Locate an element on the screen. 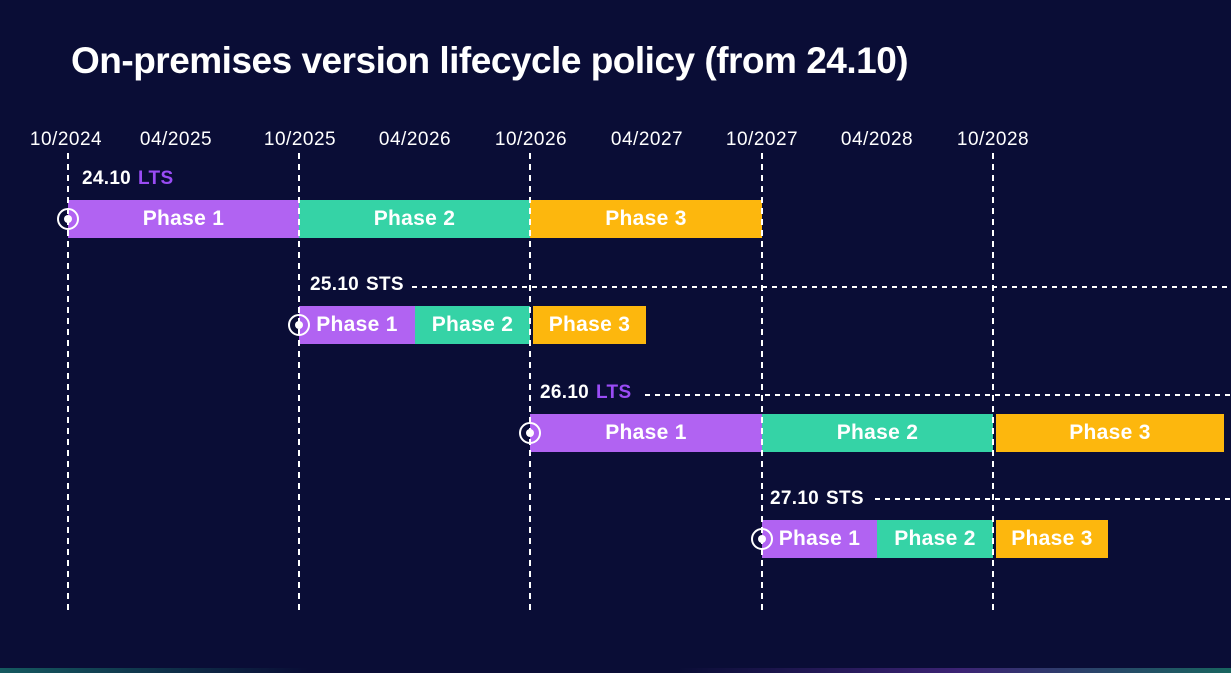  version-number: 26.10 is located at coordinates (565, 392).